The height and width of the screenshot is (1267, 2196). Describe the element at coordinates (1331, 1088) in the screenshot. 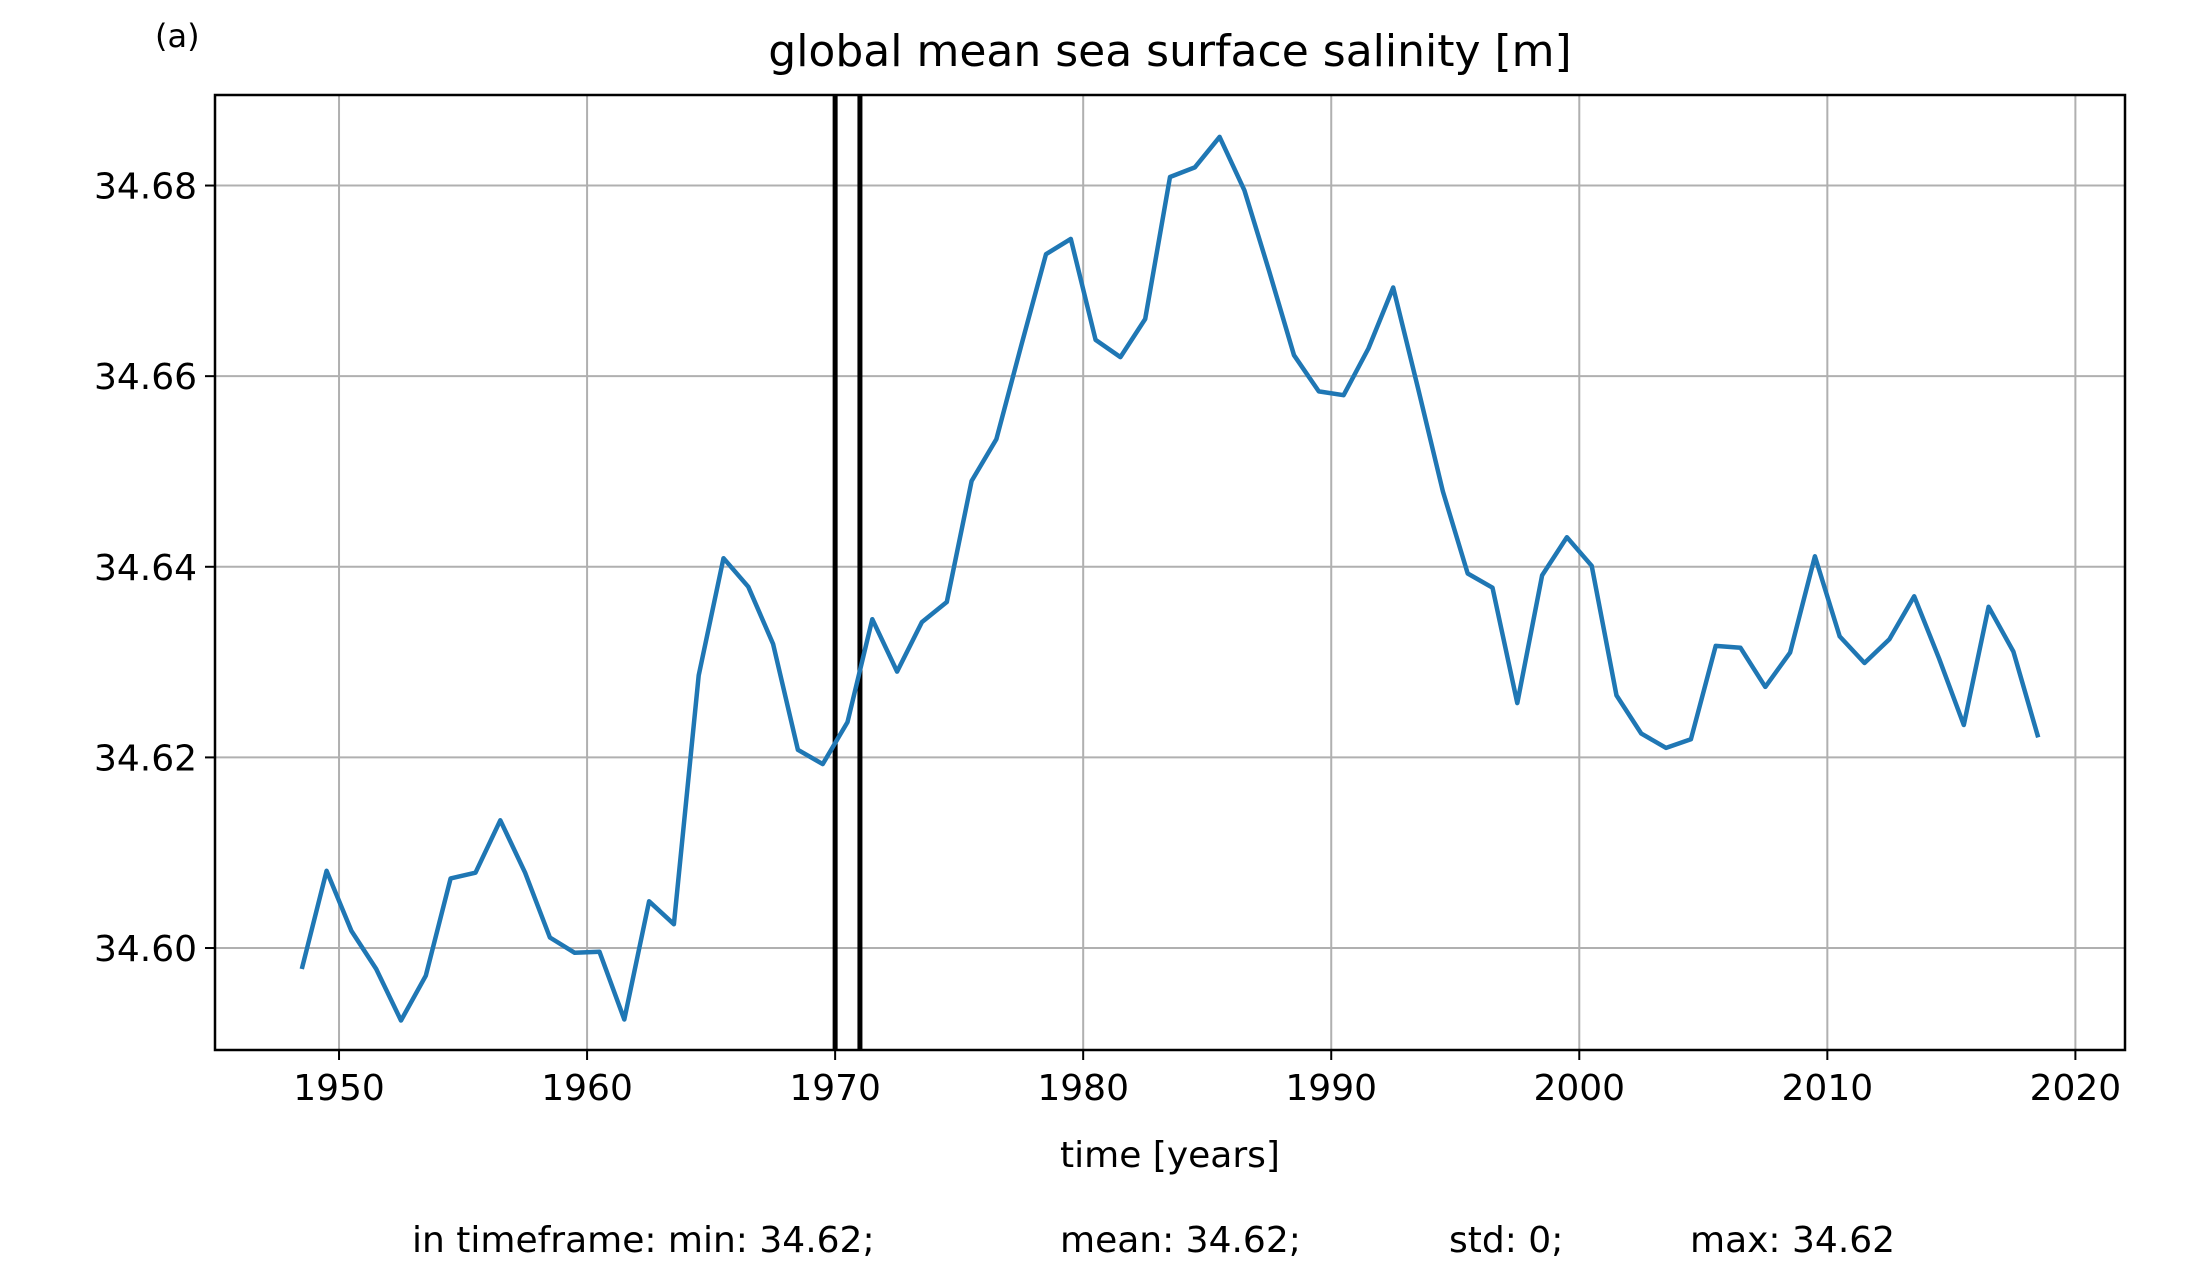

I see `x-tick-label: 1990` at that location.